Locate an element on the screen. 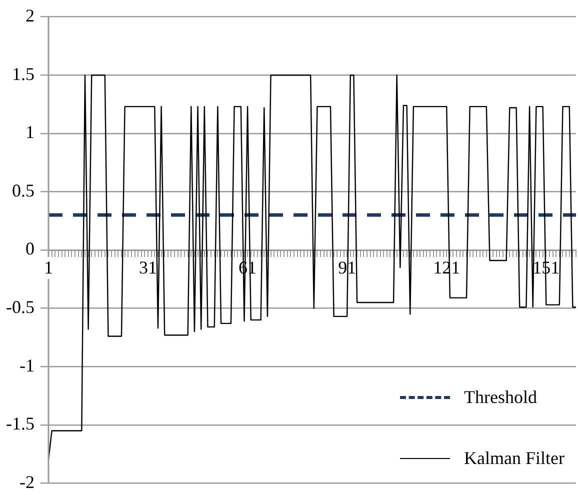 The height and width of the screenshot is (500, 578). legend-label: Threshold is located at coordinates (500, 397).